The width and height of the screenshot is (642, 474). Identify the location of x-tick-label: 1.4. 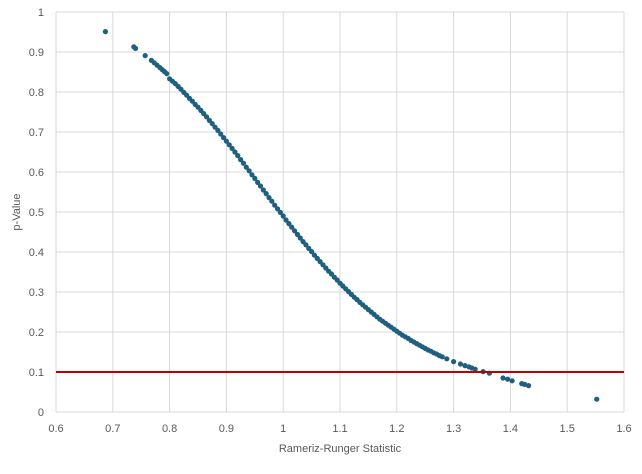
(510, 429).